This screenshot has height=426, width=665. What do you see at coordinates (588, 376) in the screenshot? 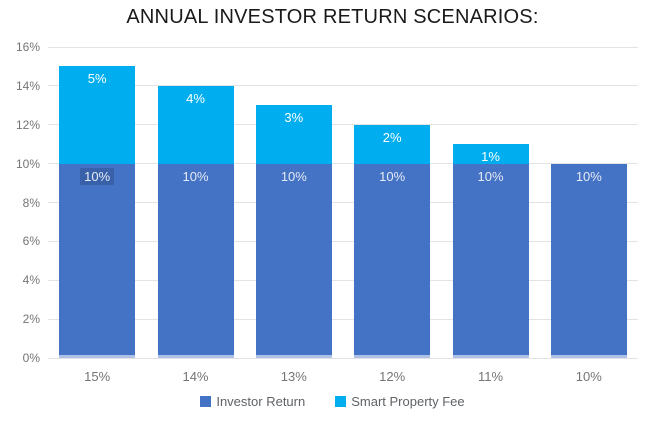
I see `x-axis-category-label-10: 10%` at bounding box center [588, 376].